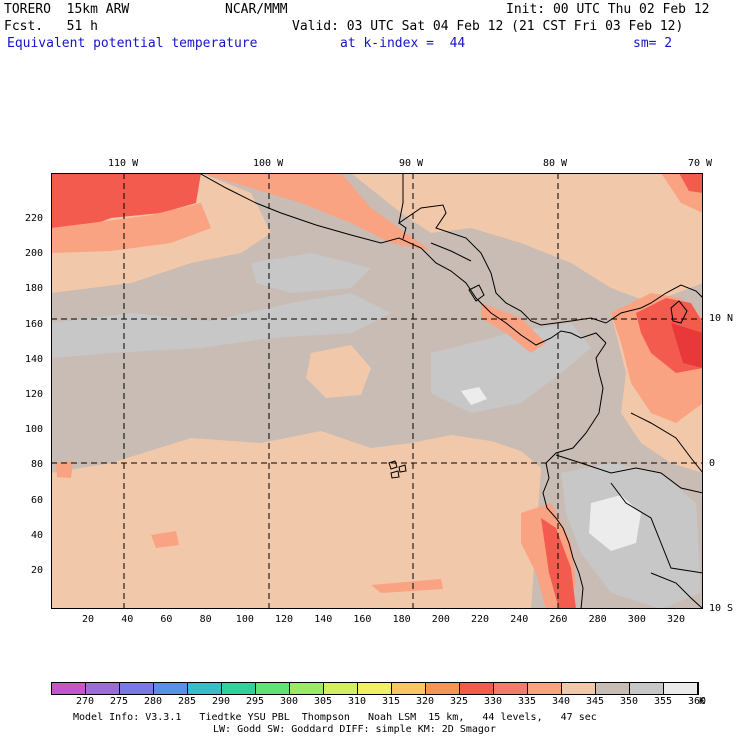  What do you see at coordinates (558, 619) in the screenshot?
I see `x-tick-label: 260` at bounding box center [558, 619].